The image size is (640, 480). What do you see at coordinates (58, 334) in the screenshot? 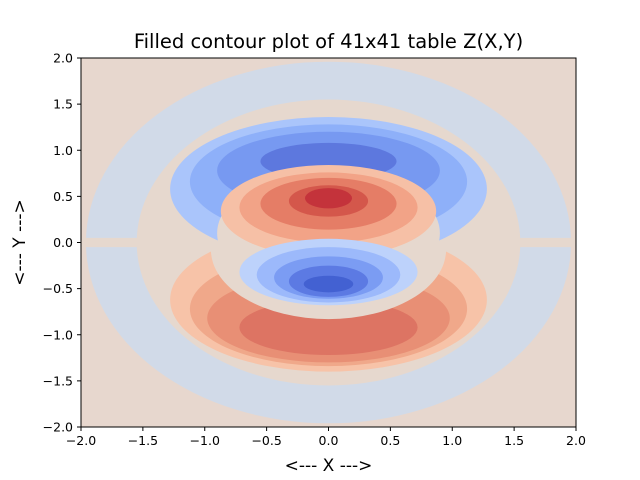
I see `y-tick-label: −1.0` at bounding box center [58, 334].